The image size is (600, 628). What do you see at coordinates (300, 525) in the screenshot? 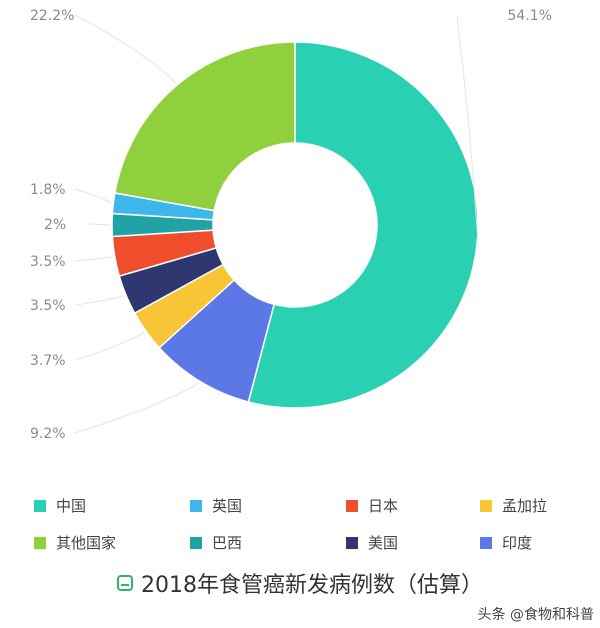
I see `legend: 中国 英国 日本 孟加拉 其他国家 巴西 美国 印度` at bounding box center [300, 525].